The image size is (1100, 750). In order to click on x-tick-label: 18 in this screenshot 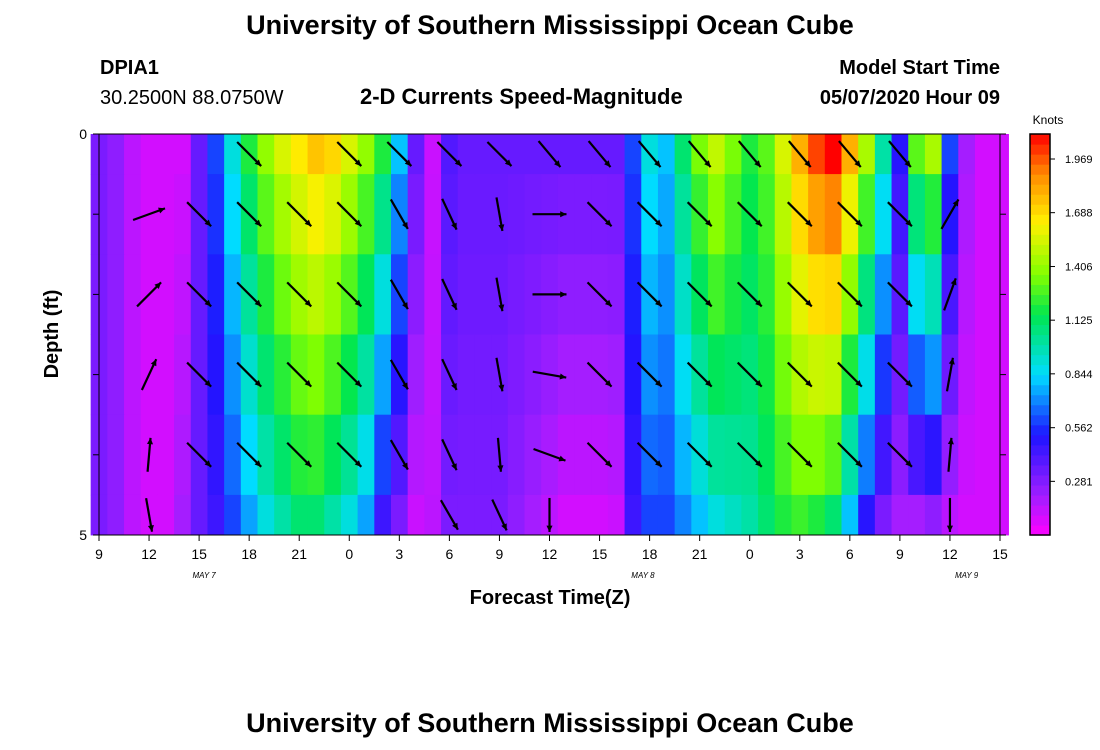, I will do `click(650, 554)`.